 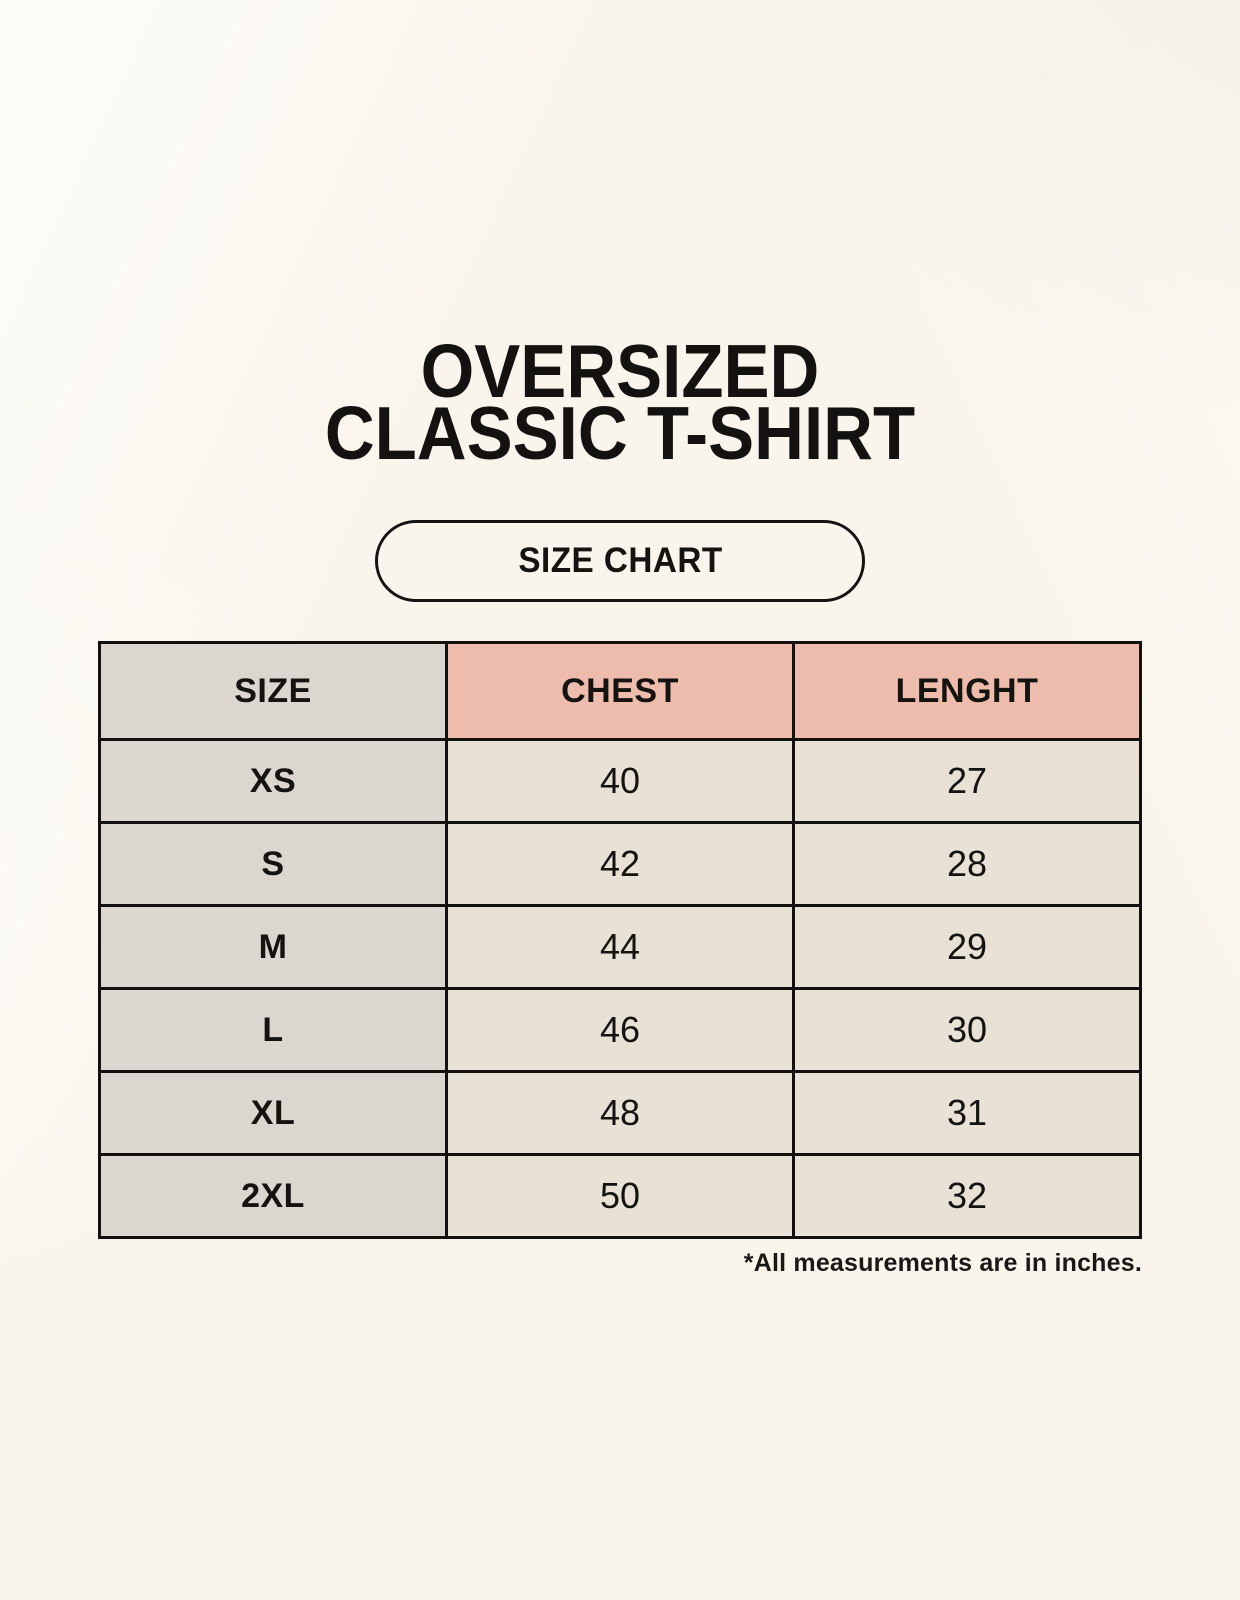 What do you see at coordinates (967, 781) in the screenshot?
I see `lenght-cell: 27` at bounding box center [967, 781].